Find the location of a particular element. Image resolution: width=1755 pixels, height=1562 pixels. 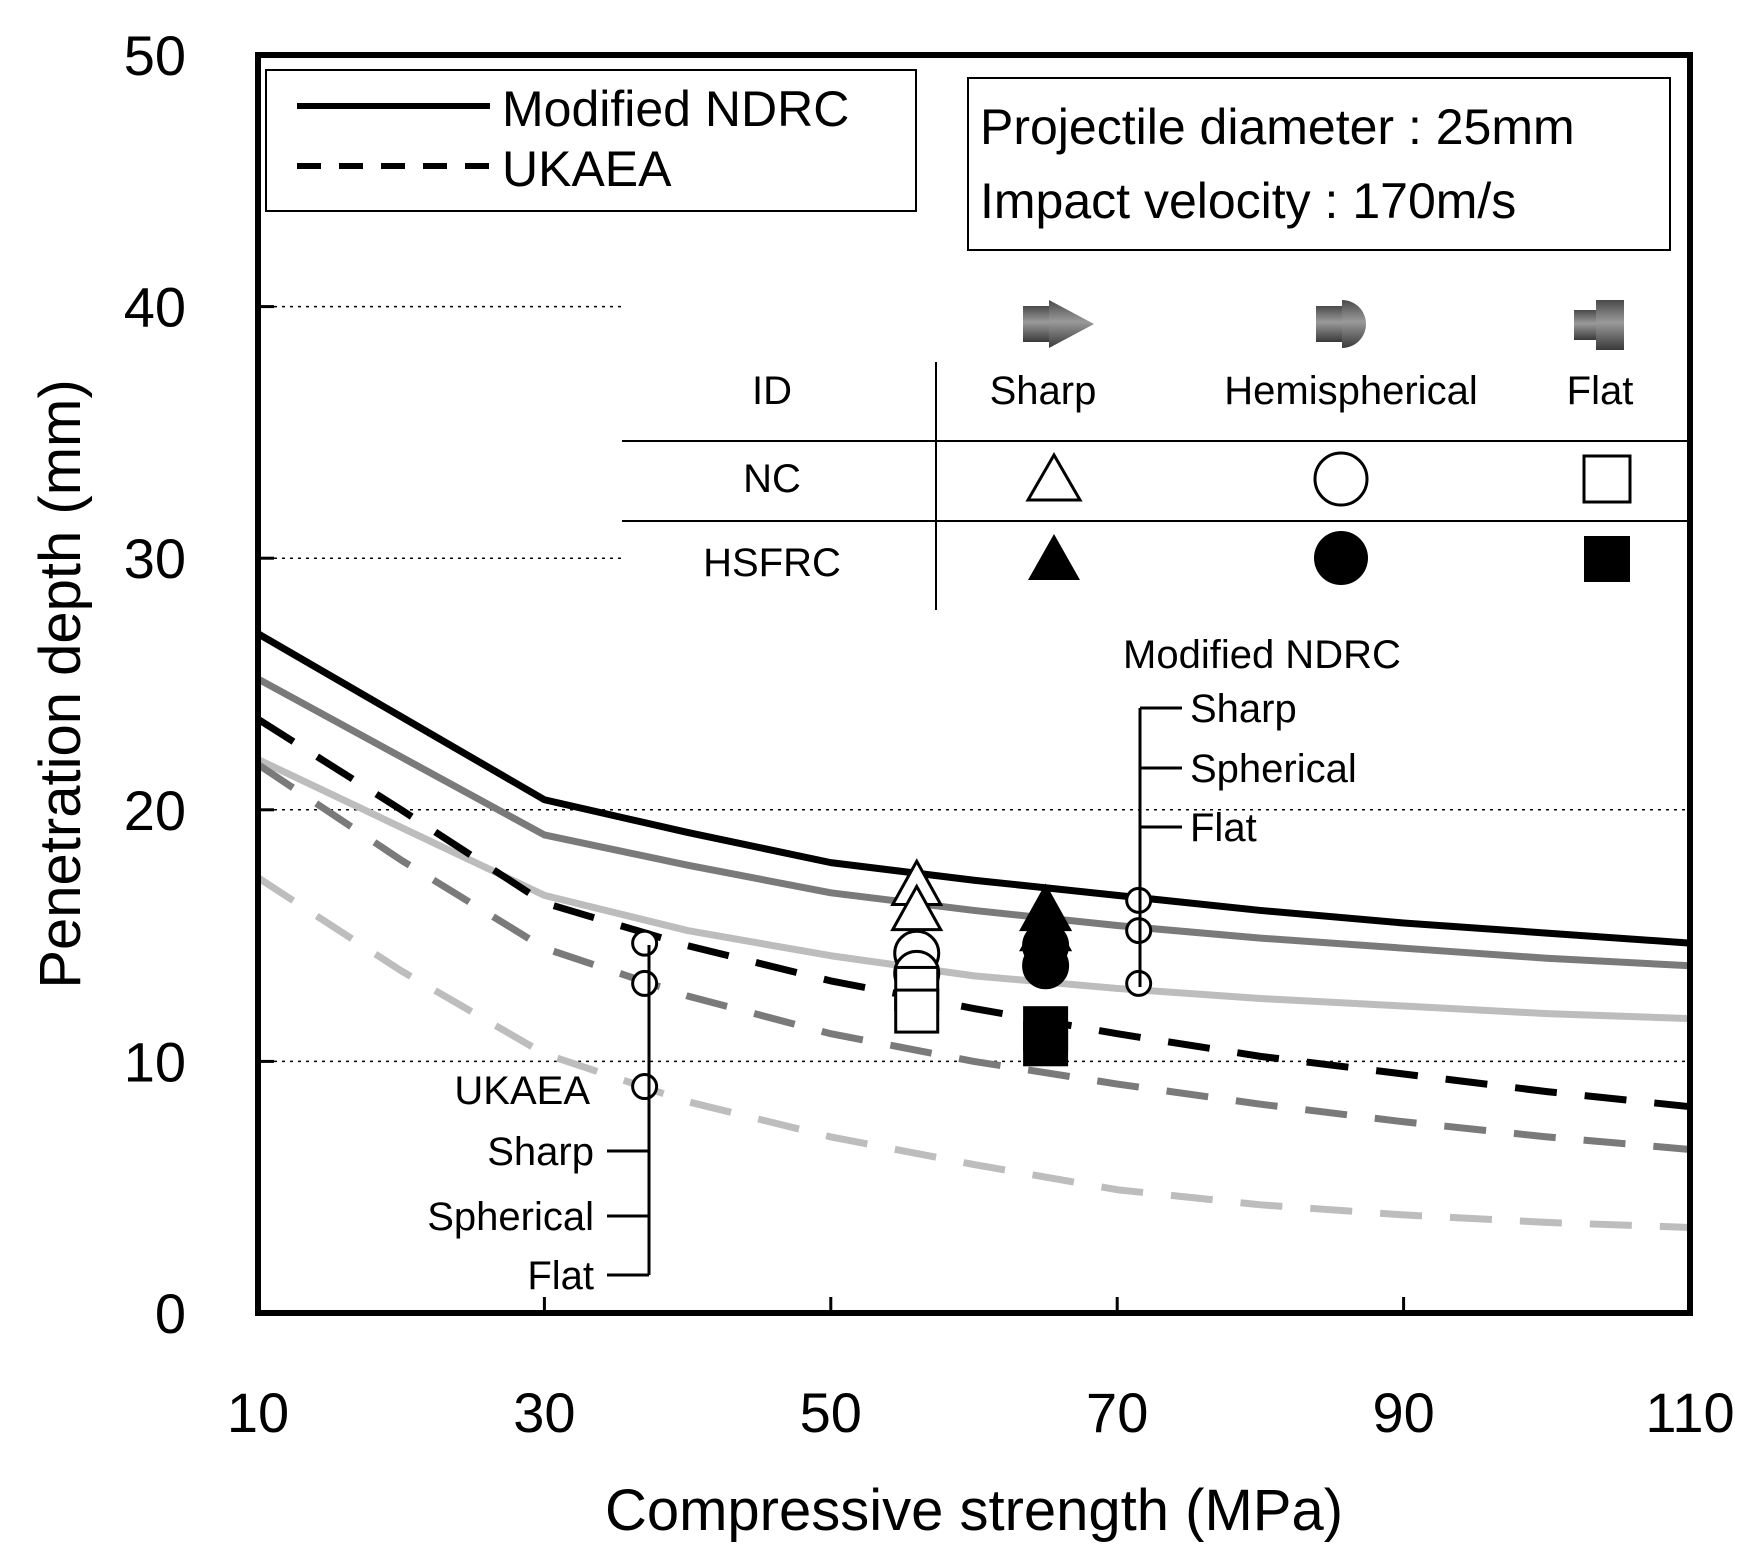

nc-hemispherical-symbol is located at coordinates (1341, 479).